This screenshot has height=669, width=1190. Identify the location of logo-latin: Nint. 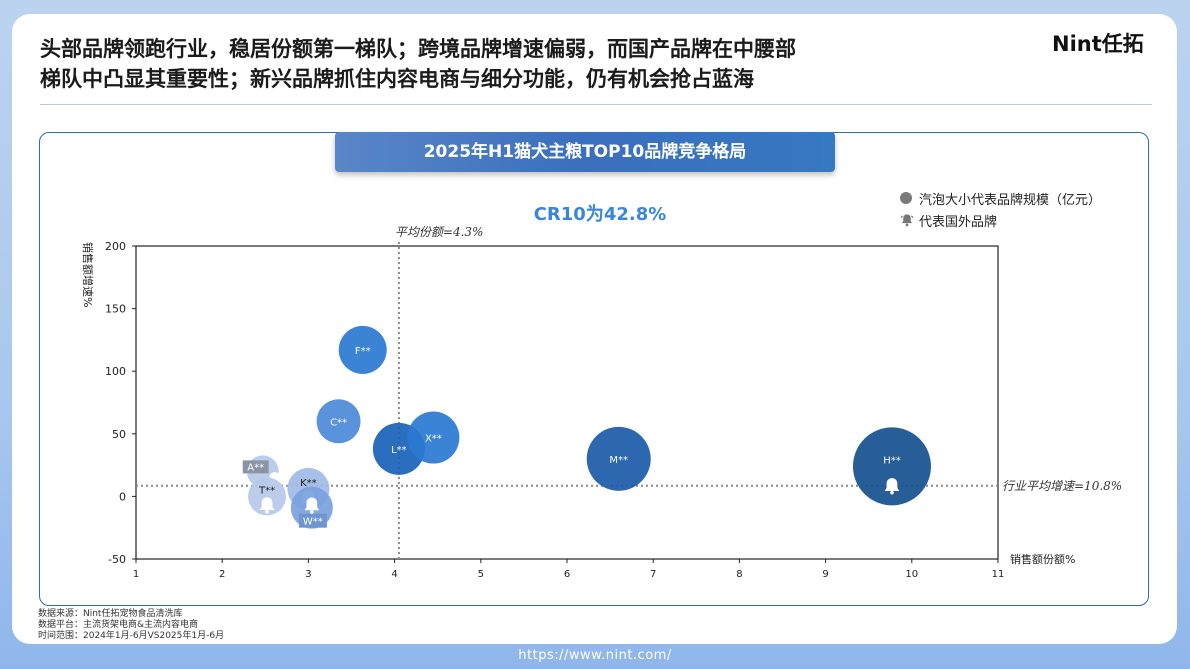
(1077, 44).